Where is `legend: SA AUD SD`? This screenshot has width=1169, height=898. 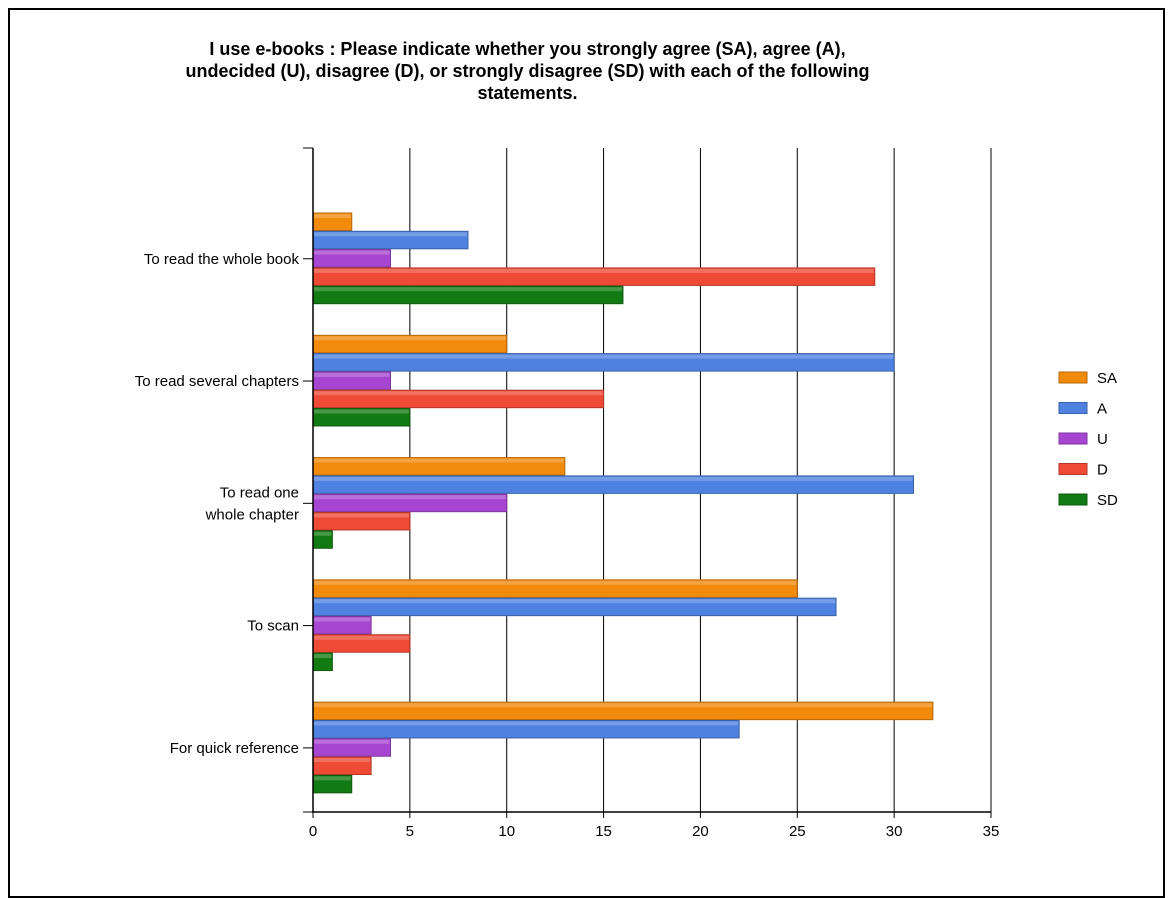
legend: SA AUD SD is located at coordinates (1088, 439).